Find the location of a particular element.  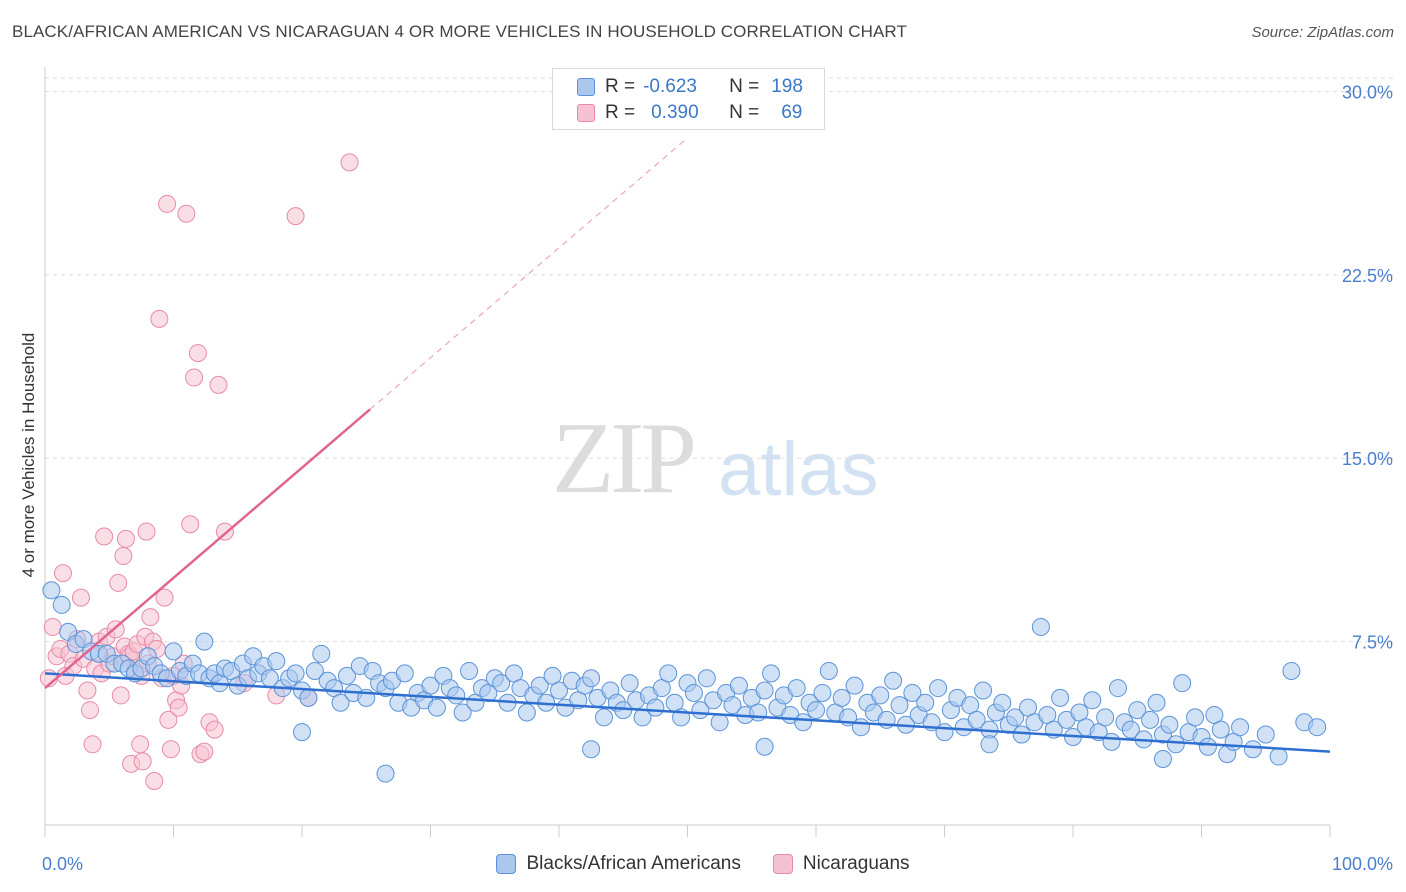

y-tick-label: 15.0% is located at coordinates (1367, 459).